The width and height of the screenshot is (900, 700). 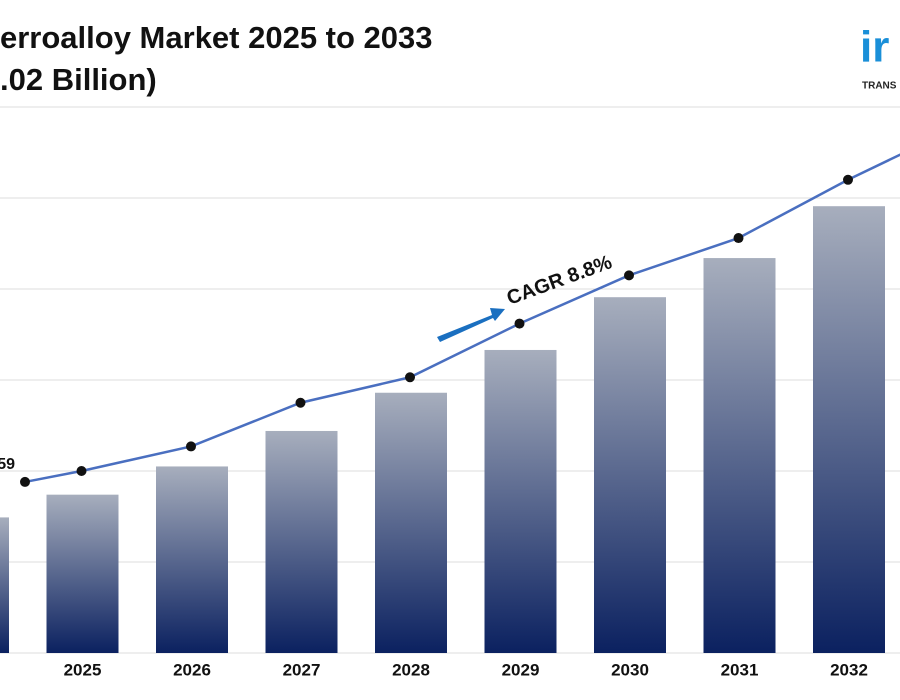 I want to click on x-tick-label: 2025, so click(x=83, y=669).